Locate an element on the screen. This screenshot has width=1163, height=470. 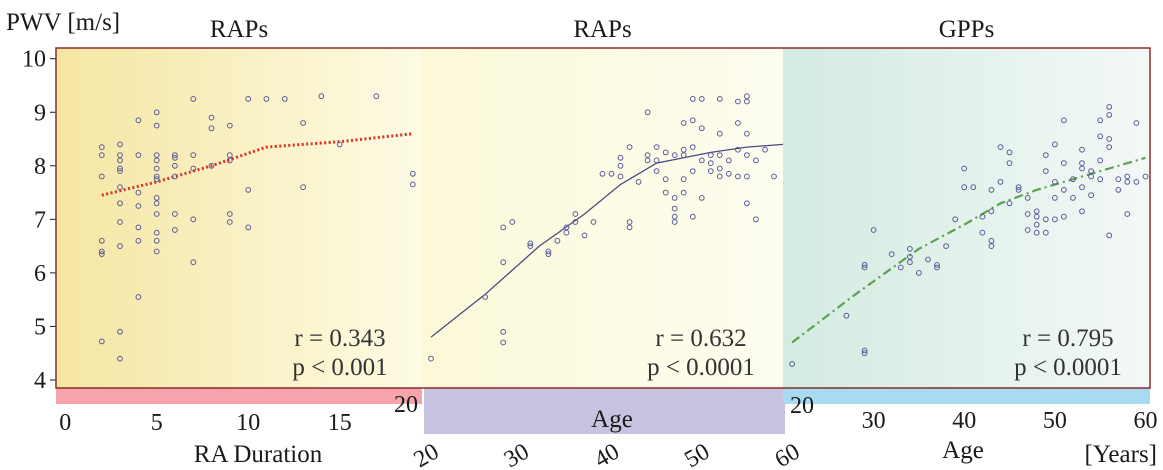
x-tick-label: 0 is located at coordinates (65, 423).